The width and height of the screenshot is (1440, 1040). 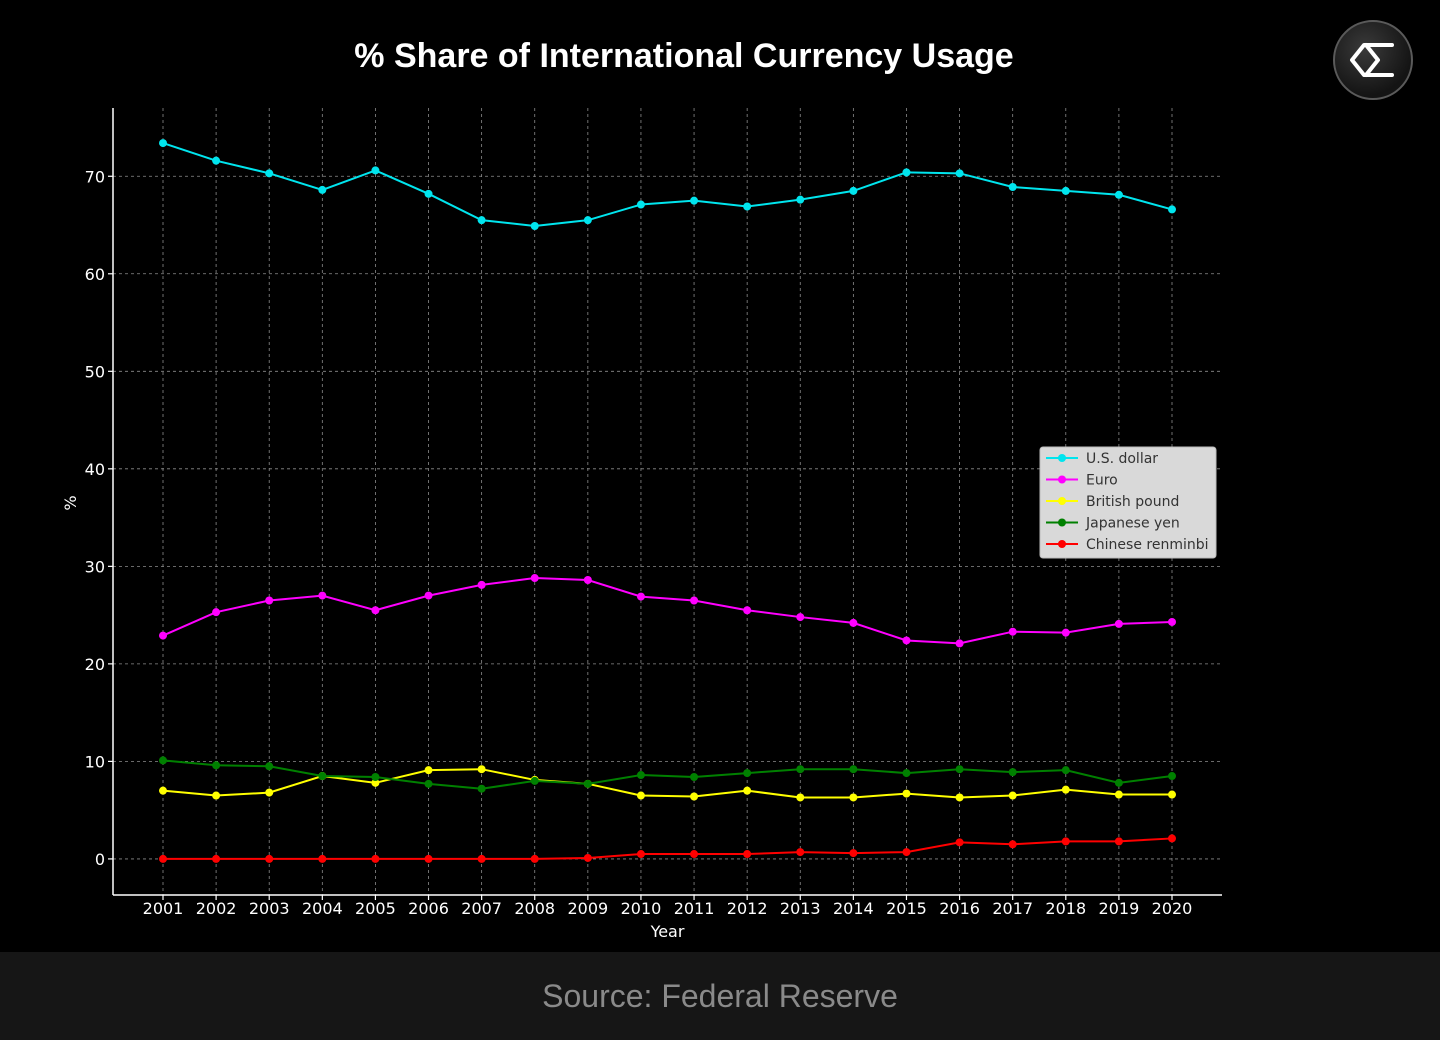 I want to click on x-axis-label: Year, so click(x=667, y=931).